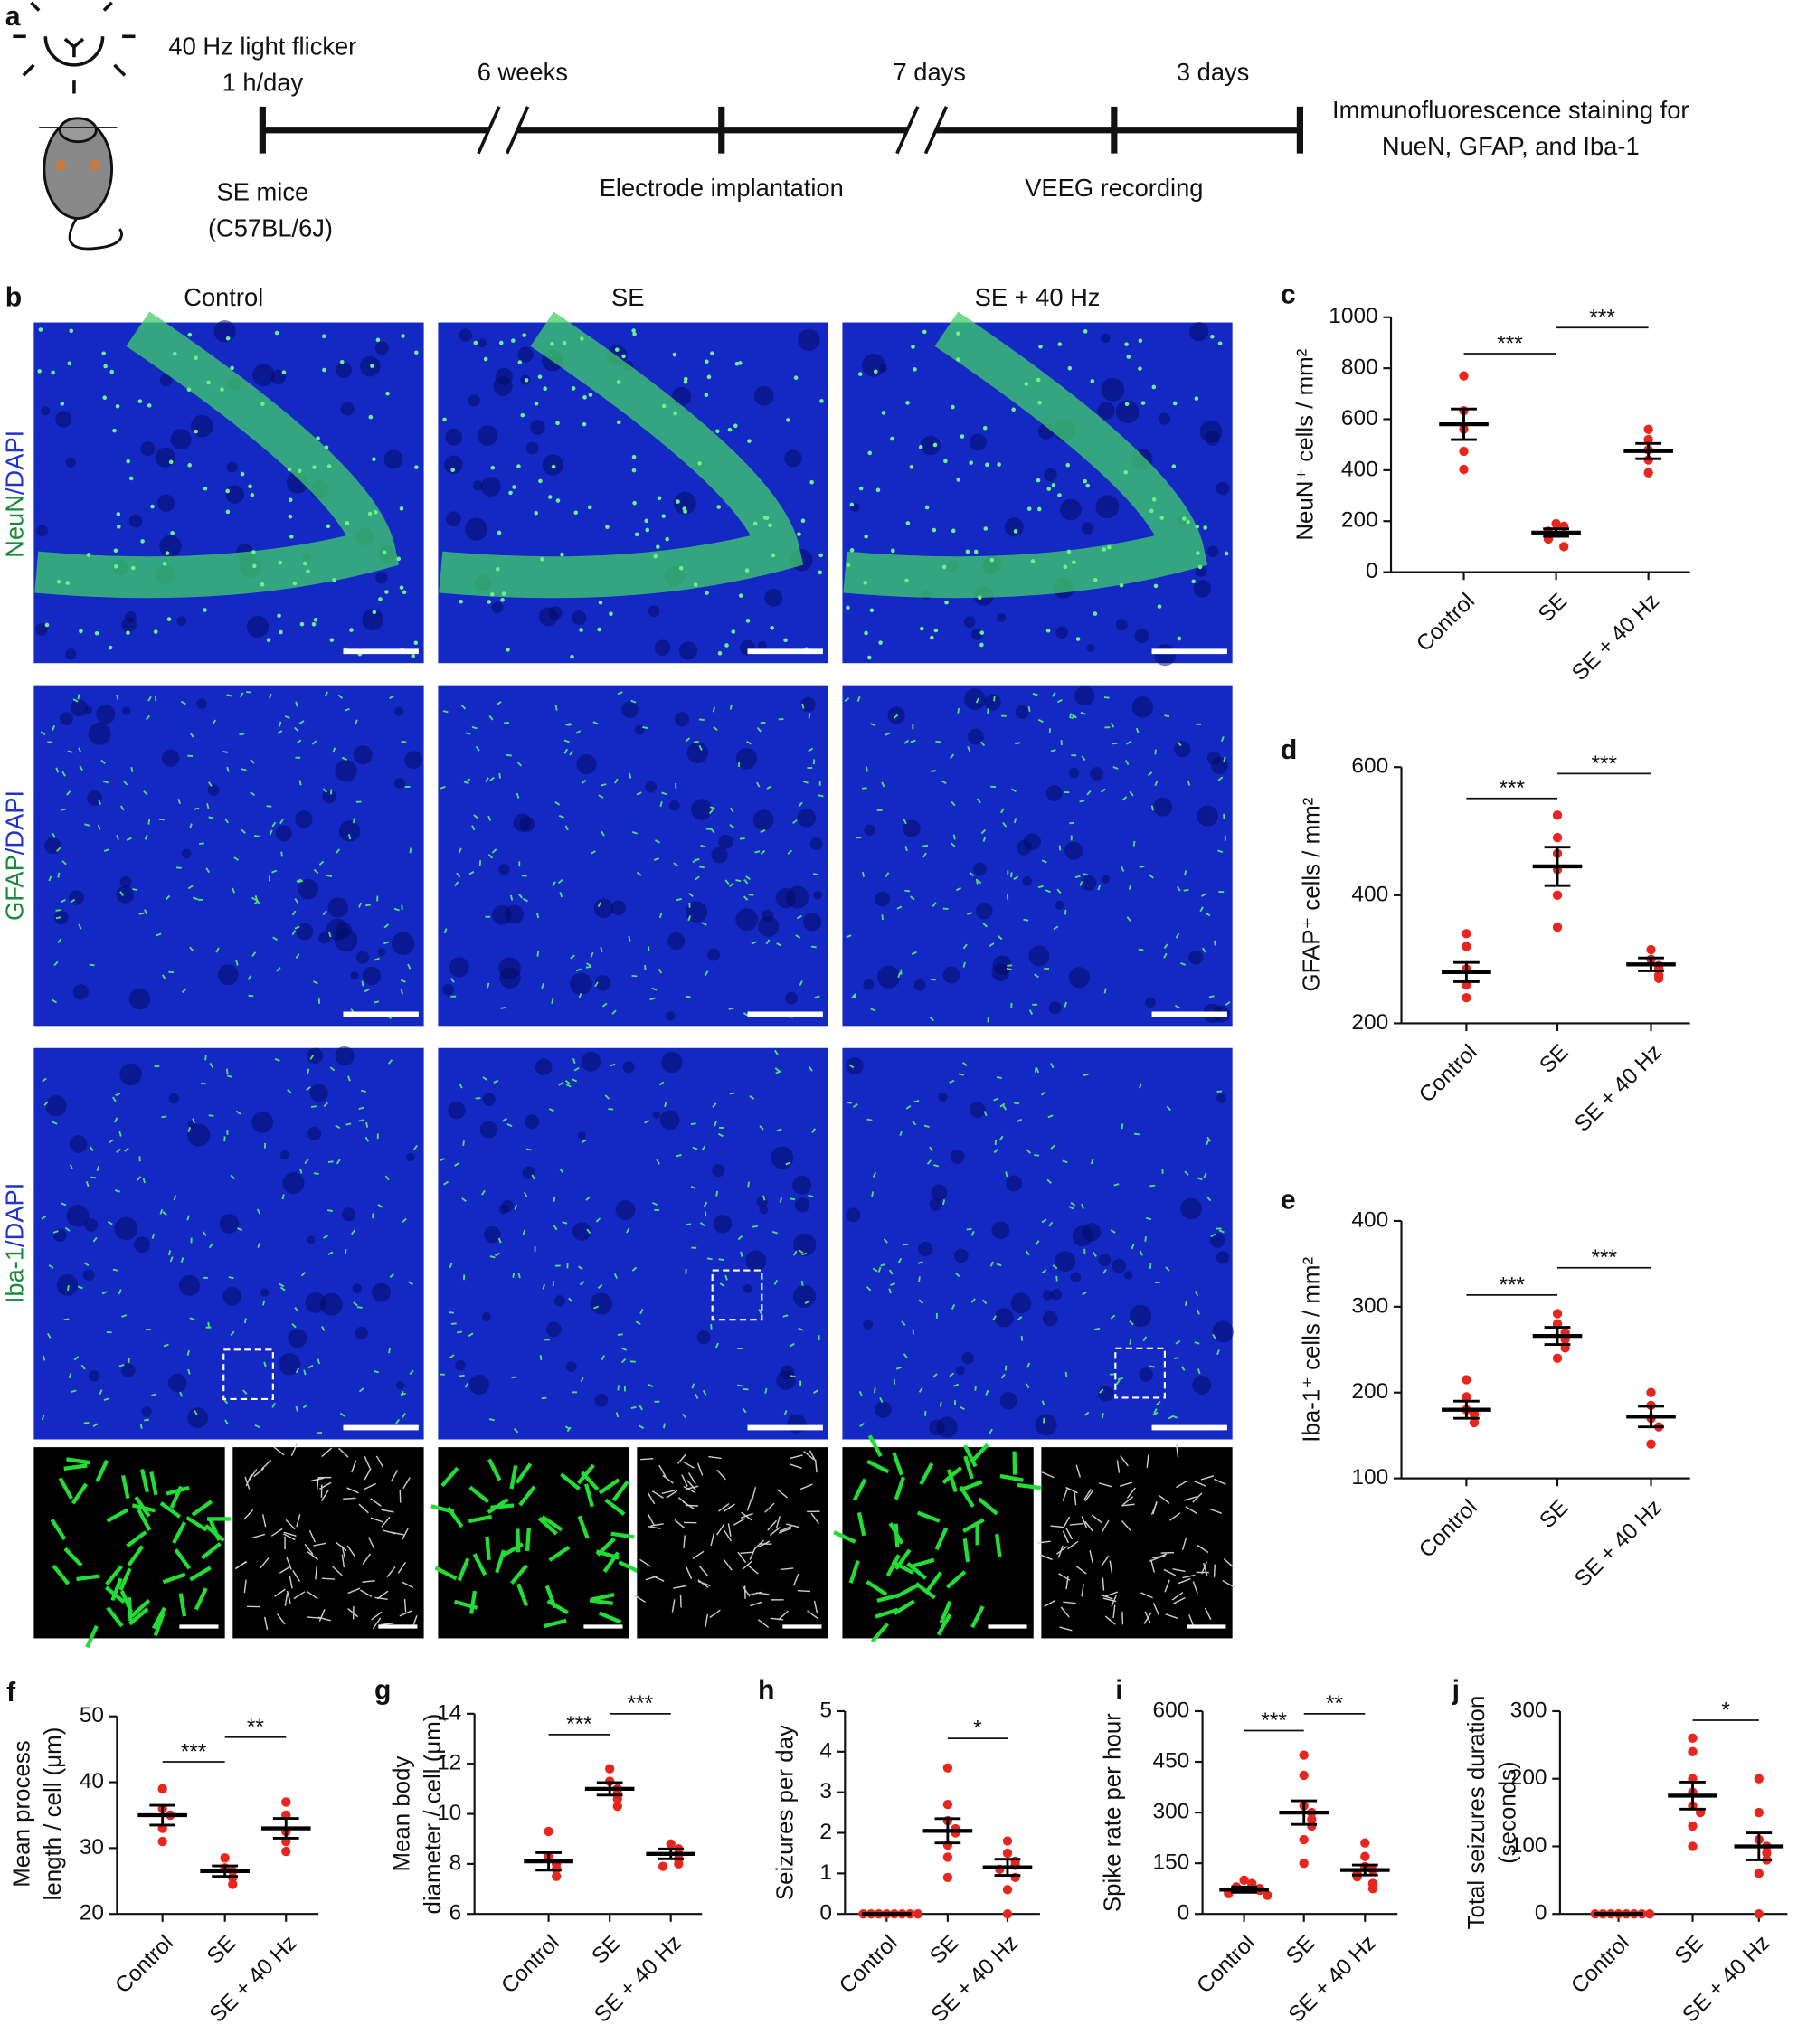 This screenshot has width=1807, height=2044. What do you see at coordinates (1369, 1478) in the screenshot?
I see `y-tick-label: 100` at bounding box center [1369, 1478].